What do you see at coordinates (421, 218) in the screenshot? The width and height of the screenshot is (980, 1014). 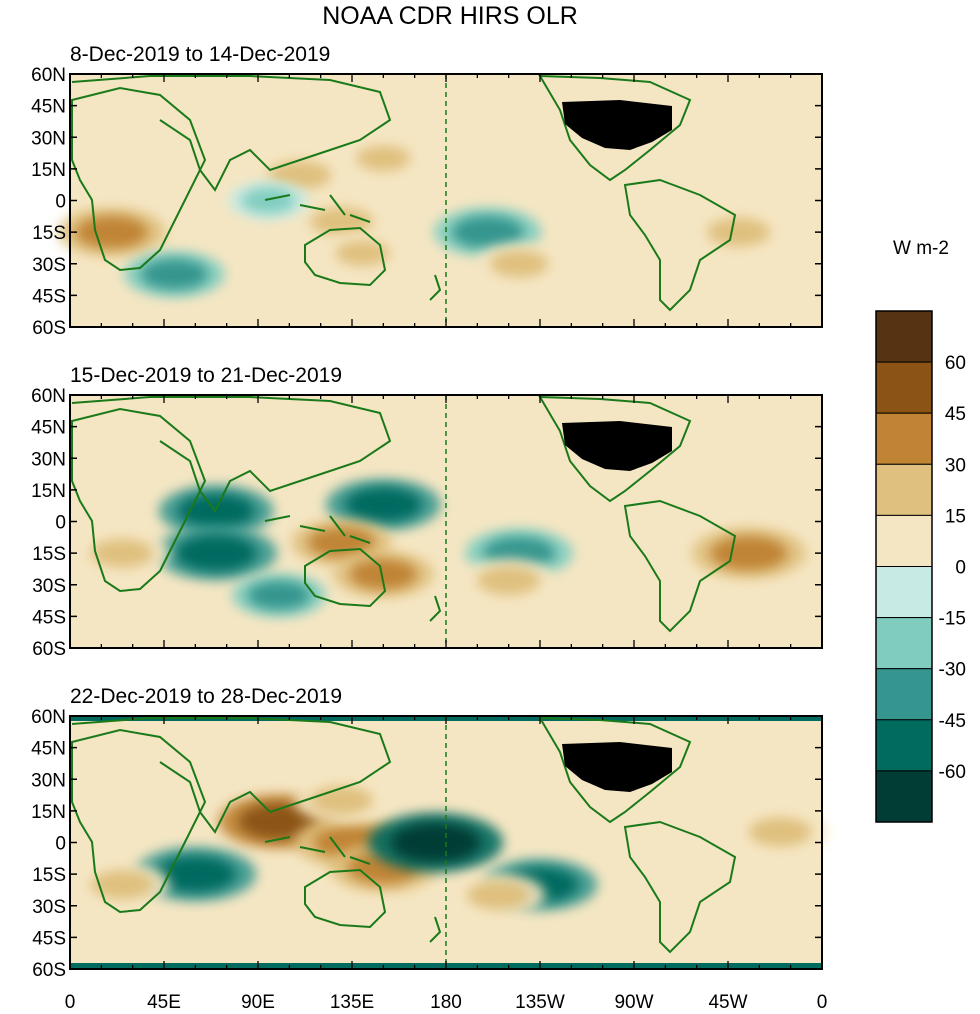 I see `panel-1-anomalies` at bounding box center [421, 218].